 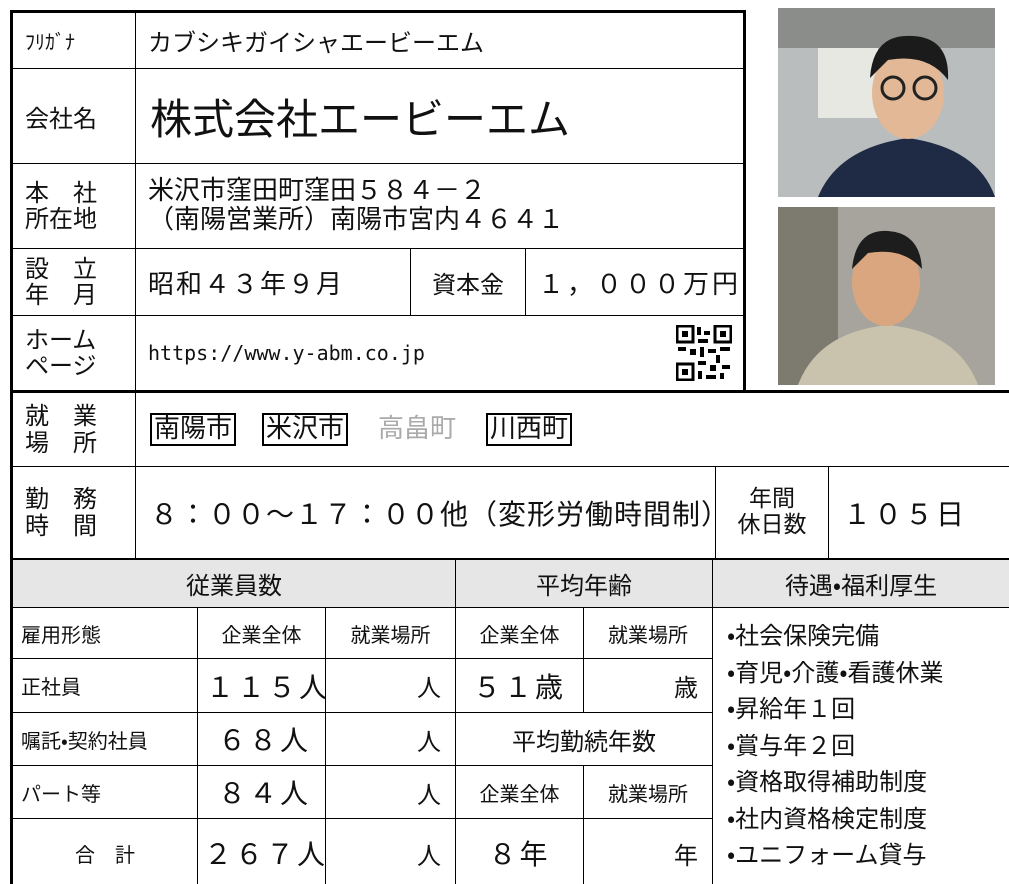 What do you see at coordinates (104, 792) in the screenshot?
I see `row-label: パート等` at bounding box center [104, 792].